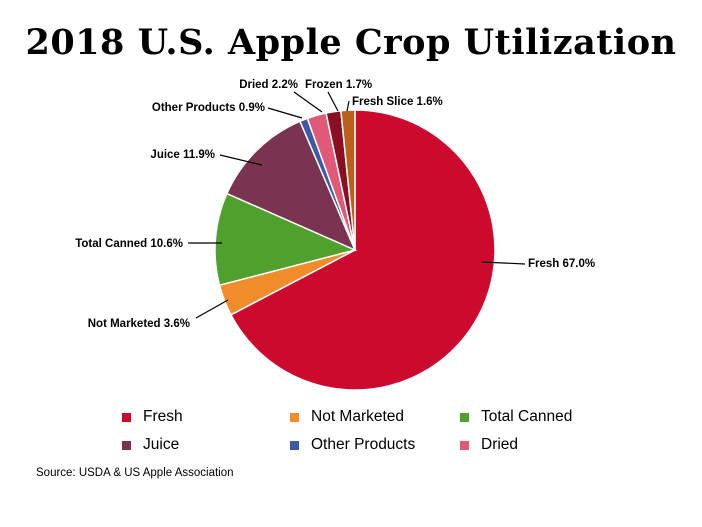 The height and width of the screenshot is (527, 702). I want to click on leader-line-not-marketed, so click(212, 309).